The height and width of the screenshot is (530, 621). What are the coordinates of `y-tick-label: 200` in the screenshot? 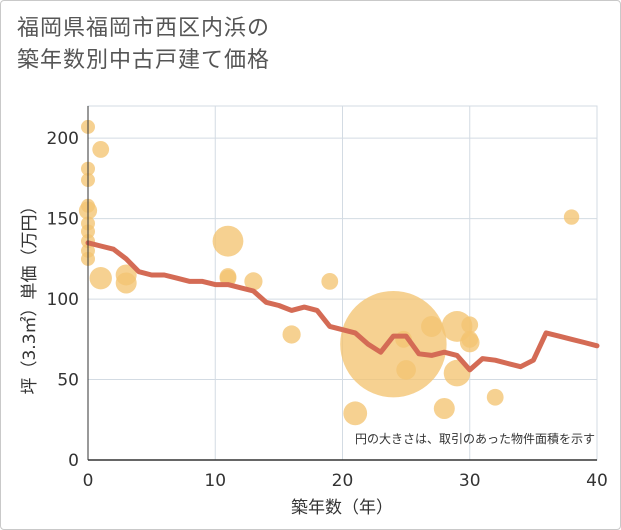 It's located at (63, 139).